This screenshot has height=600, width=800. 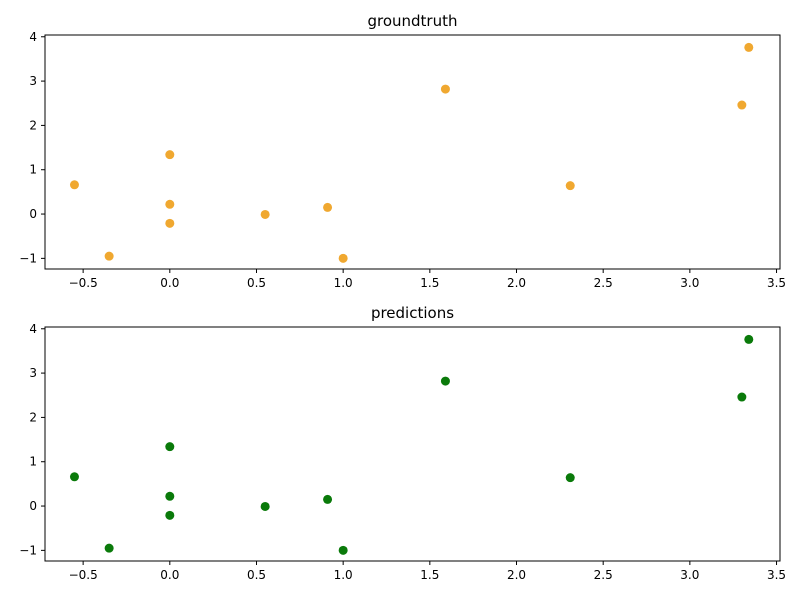 What do you see at coordinates (412, 21) in the screenshot?
I see `chart-title: groundtruth` at bounding box center [412, 21].